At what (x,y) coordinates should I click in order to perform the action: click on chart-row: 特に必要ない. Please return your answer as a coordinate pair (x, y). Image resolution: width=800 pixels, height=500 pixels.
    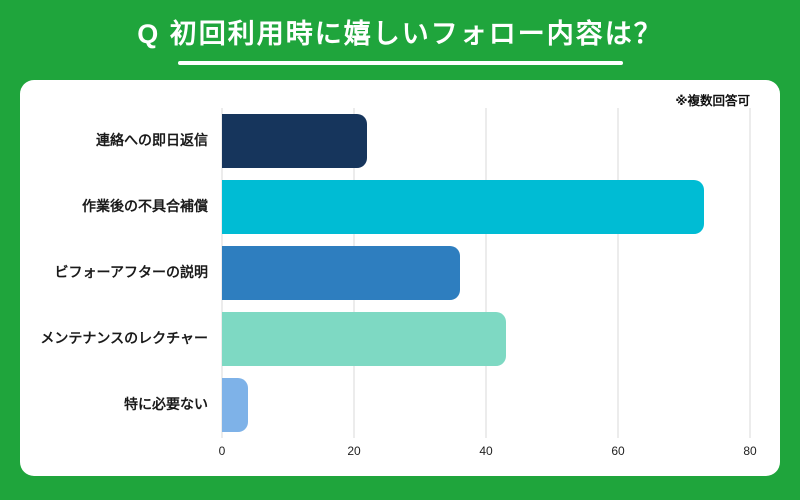
    Looking at the image, I should click on (393, 405).